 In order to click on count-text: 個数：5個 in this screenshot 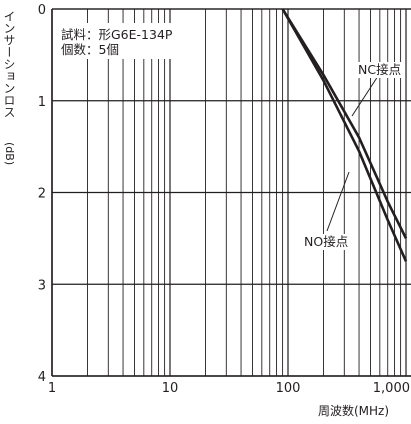, I will do `click(90, 49)`.